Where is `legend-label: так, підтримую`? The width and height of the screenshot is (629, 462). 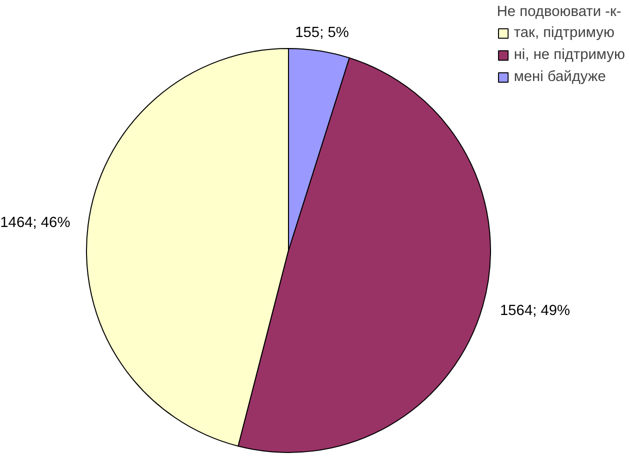 legend-label: так, підтримую is located at coordinates (564, 33).